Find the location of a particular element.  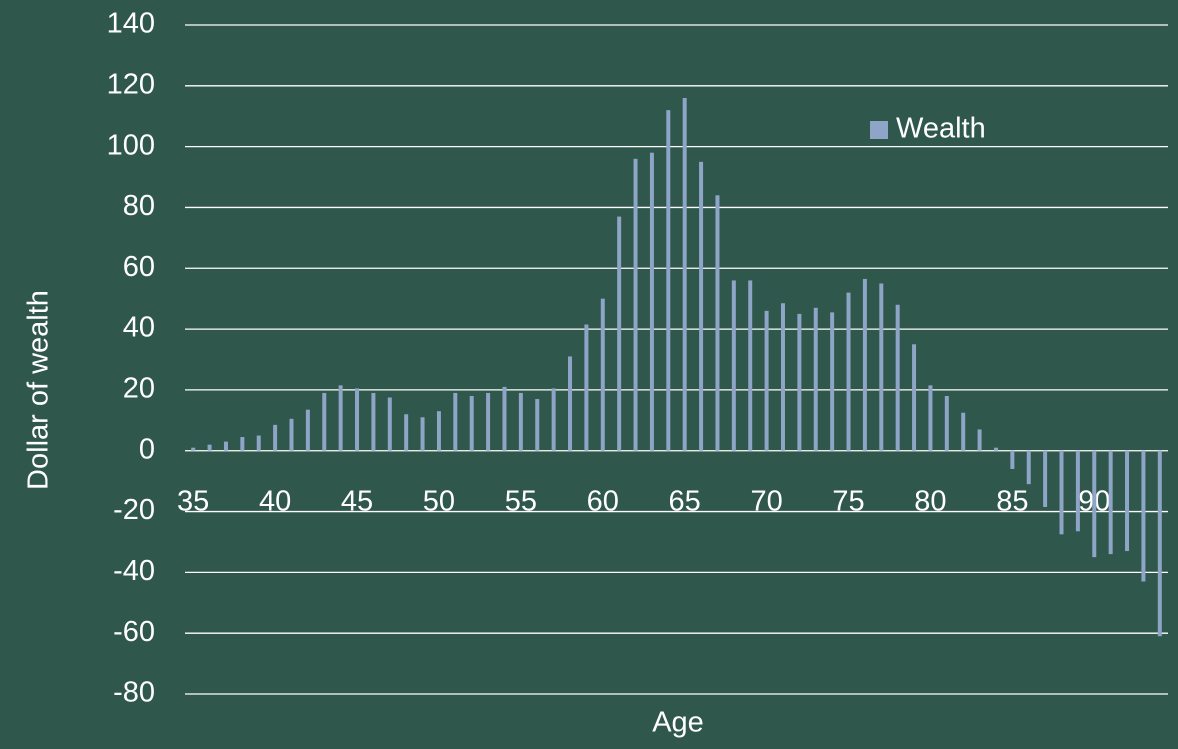

x-tick-label: 60 is located at coordinates (603, 501).